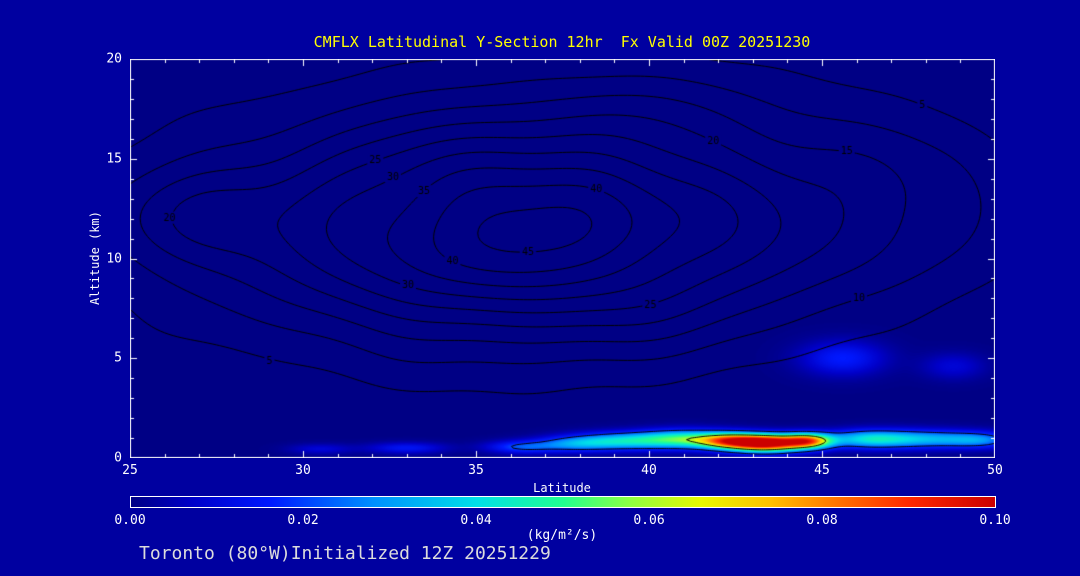 The height and width of the screenshot is (576, 1080). What do you see at coordinates (822, 470) in the screenshot?
I see `x-tick-label: 45` at bounding box center [822, 470].